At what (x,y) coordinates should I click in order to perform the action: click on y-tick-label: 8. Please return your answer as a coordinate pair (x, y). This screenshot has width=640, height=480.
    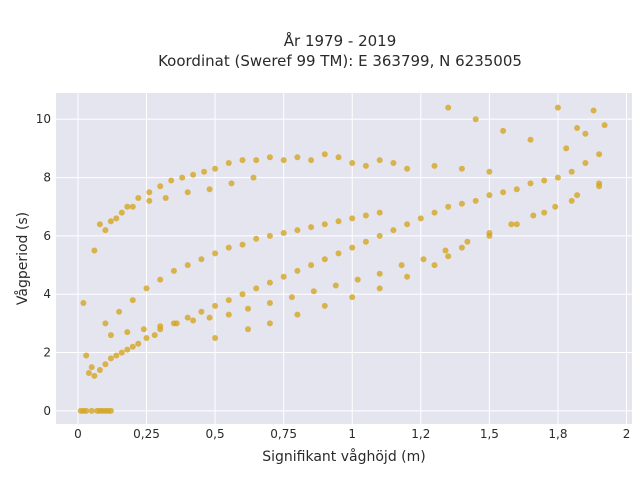
    Looking at the image, I should click on (47, 178).